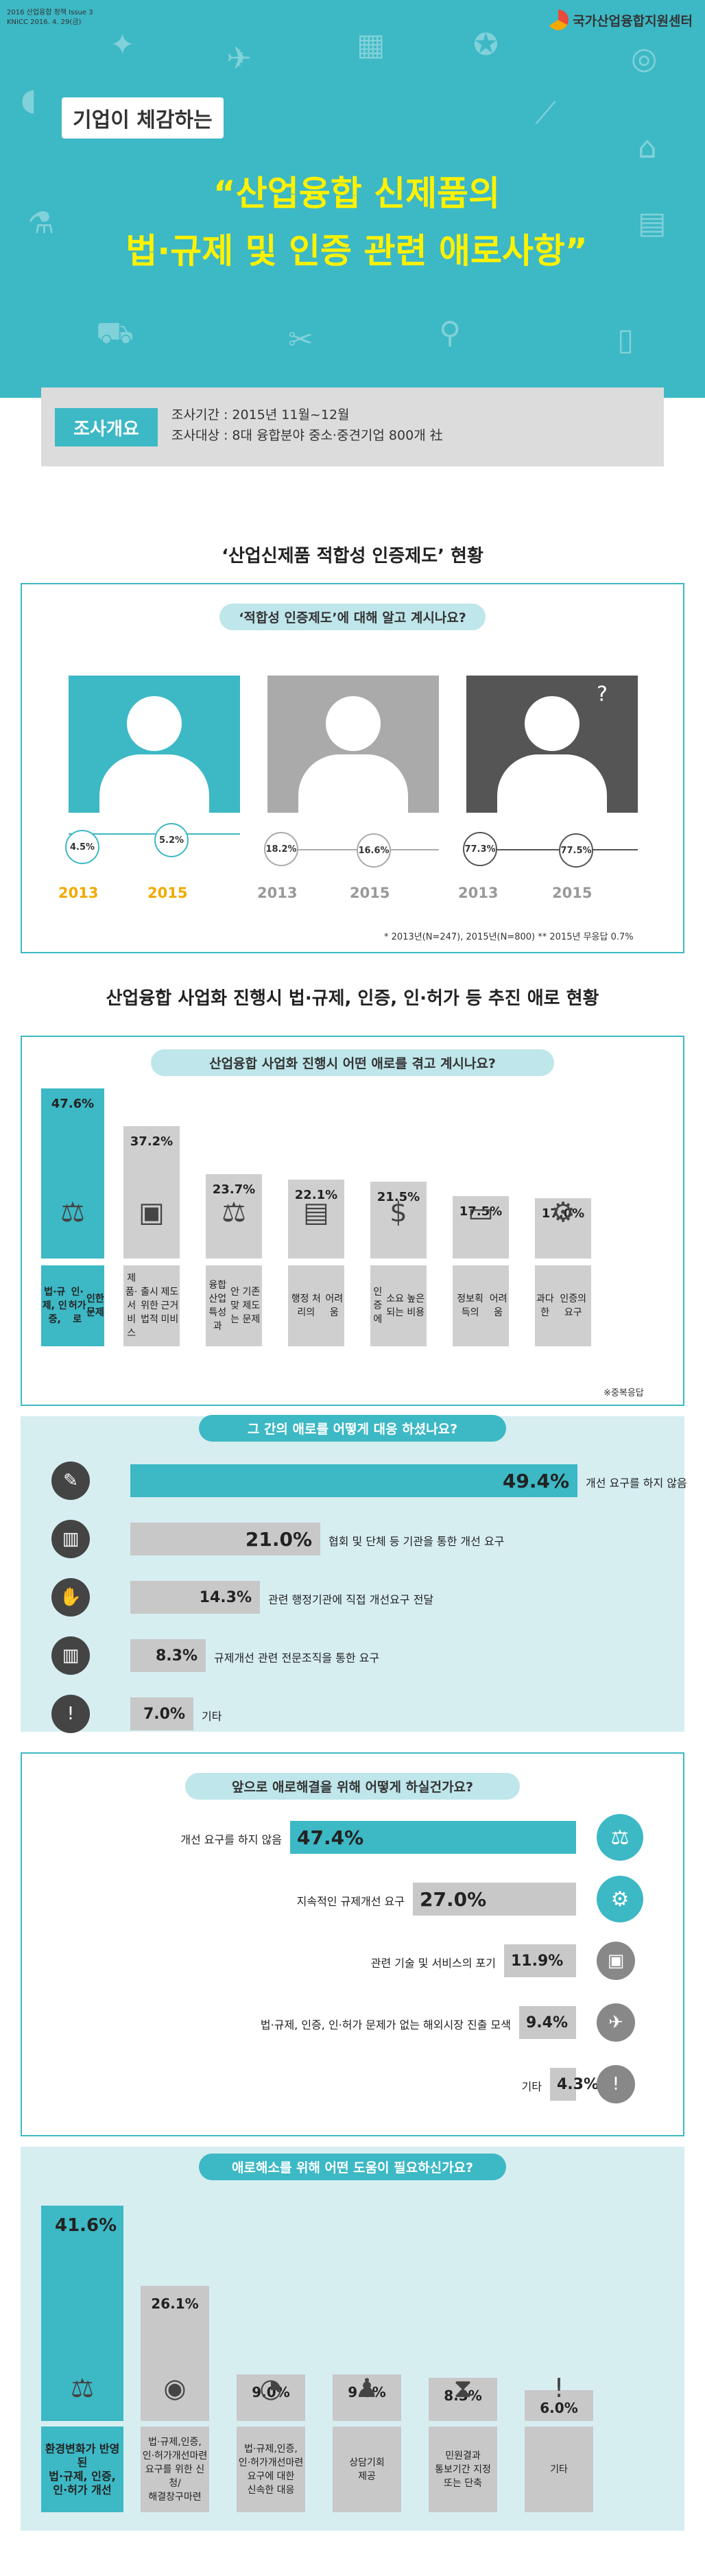 This screenshot has height=2576, width=705. I want to click on card-heard: 들어본적 있다, so click(353, 744).